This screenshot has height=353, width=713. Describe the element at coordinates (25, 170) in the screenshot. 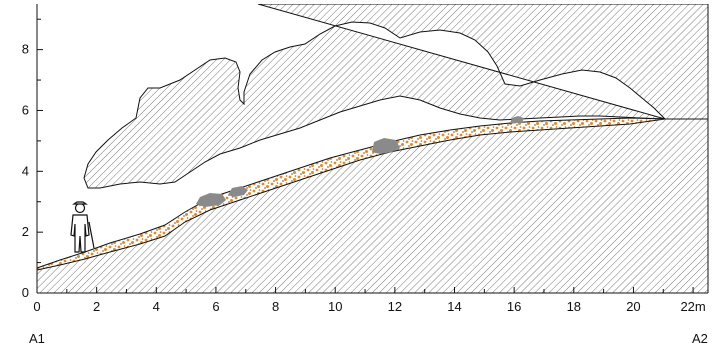

I see `y-tick-label: 4` at that location.